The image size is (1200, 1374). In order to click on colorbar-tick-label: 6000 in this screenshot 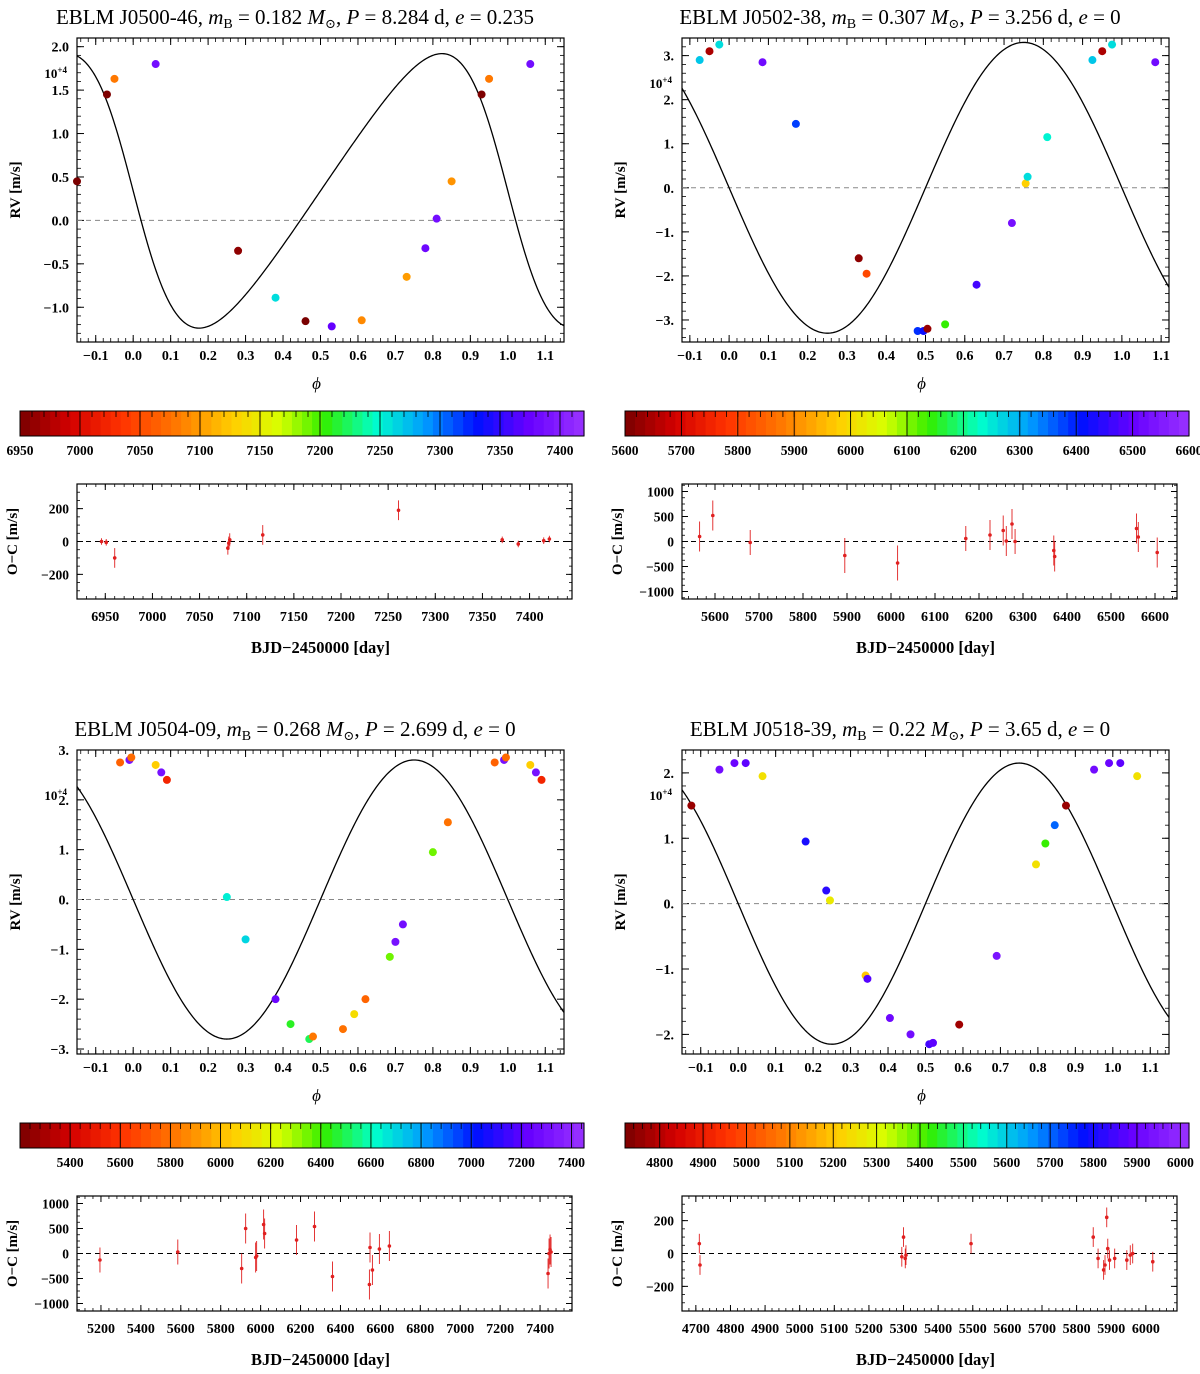, I will do `click(1180, 1162)`.